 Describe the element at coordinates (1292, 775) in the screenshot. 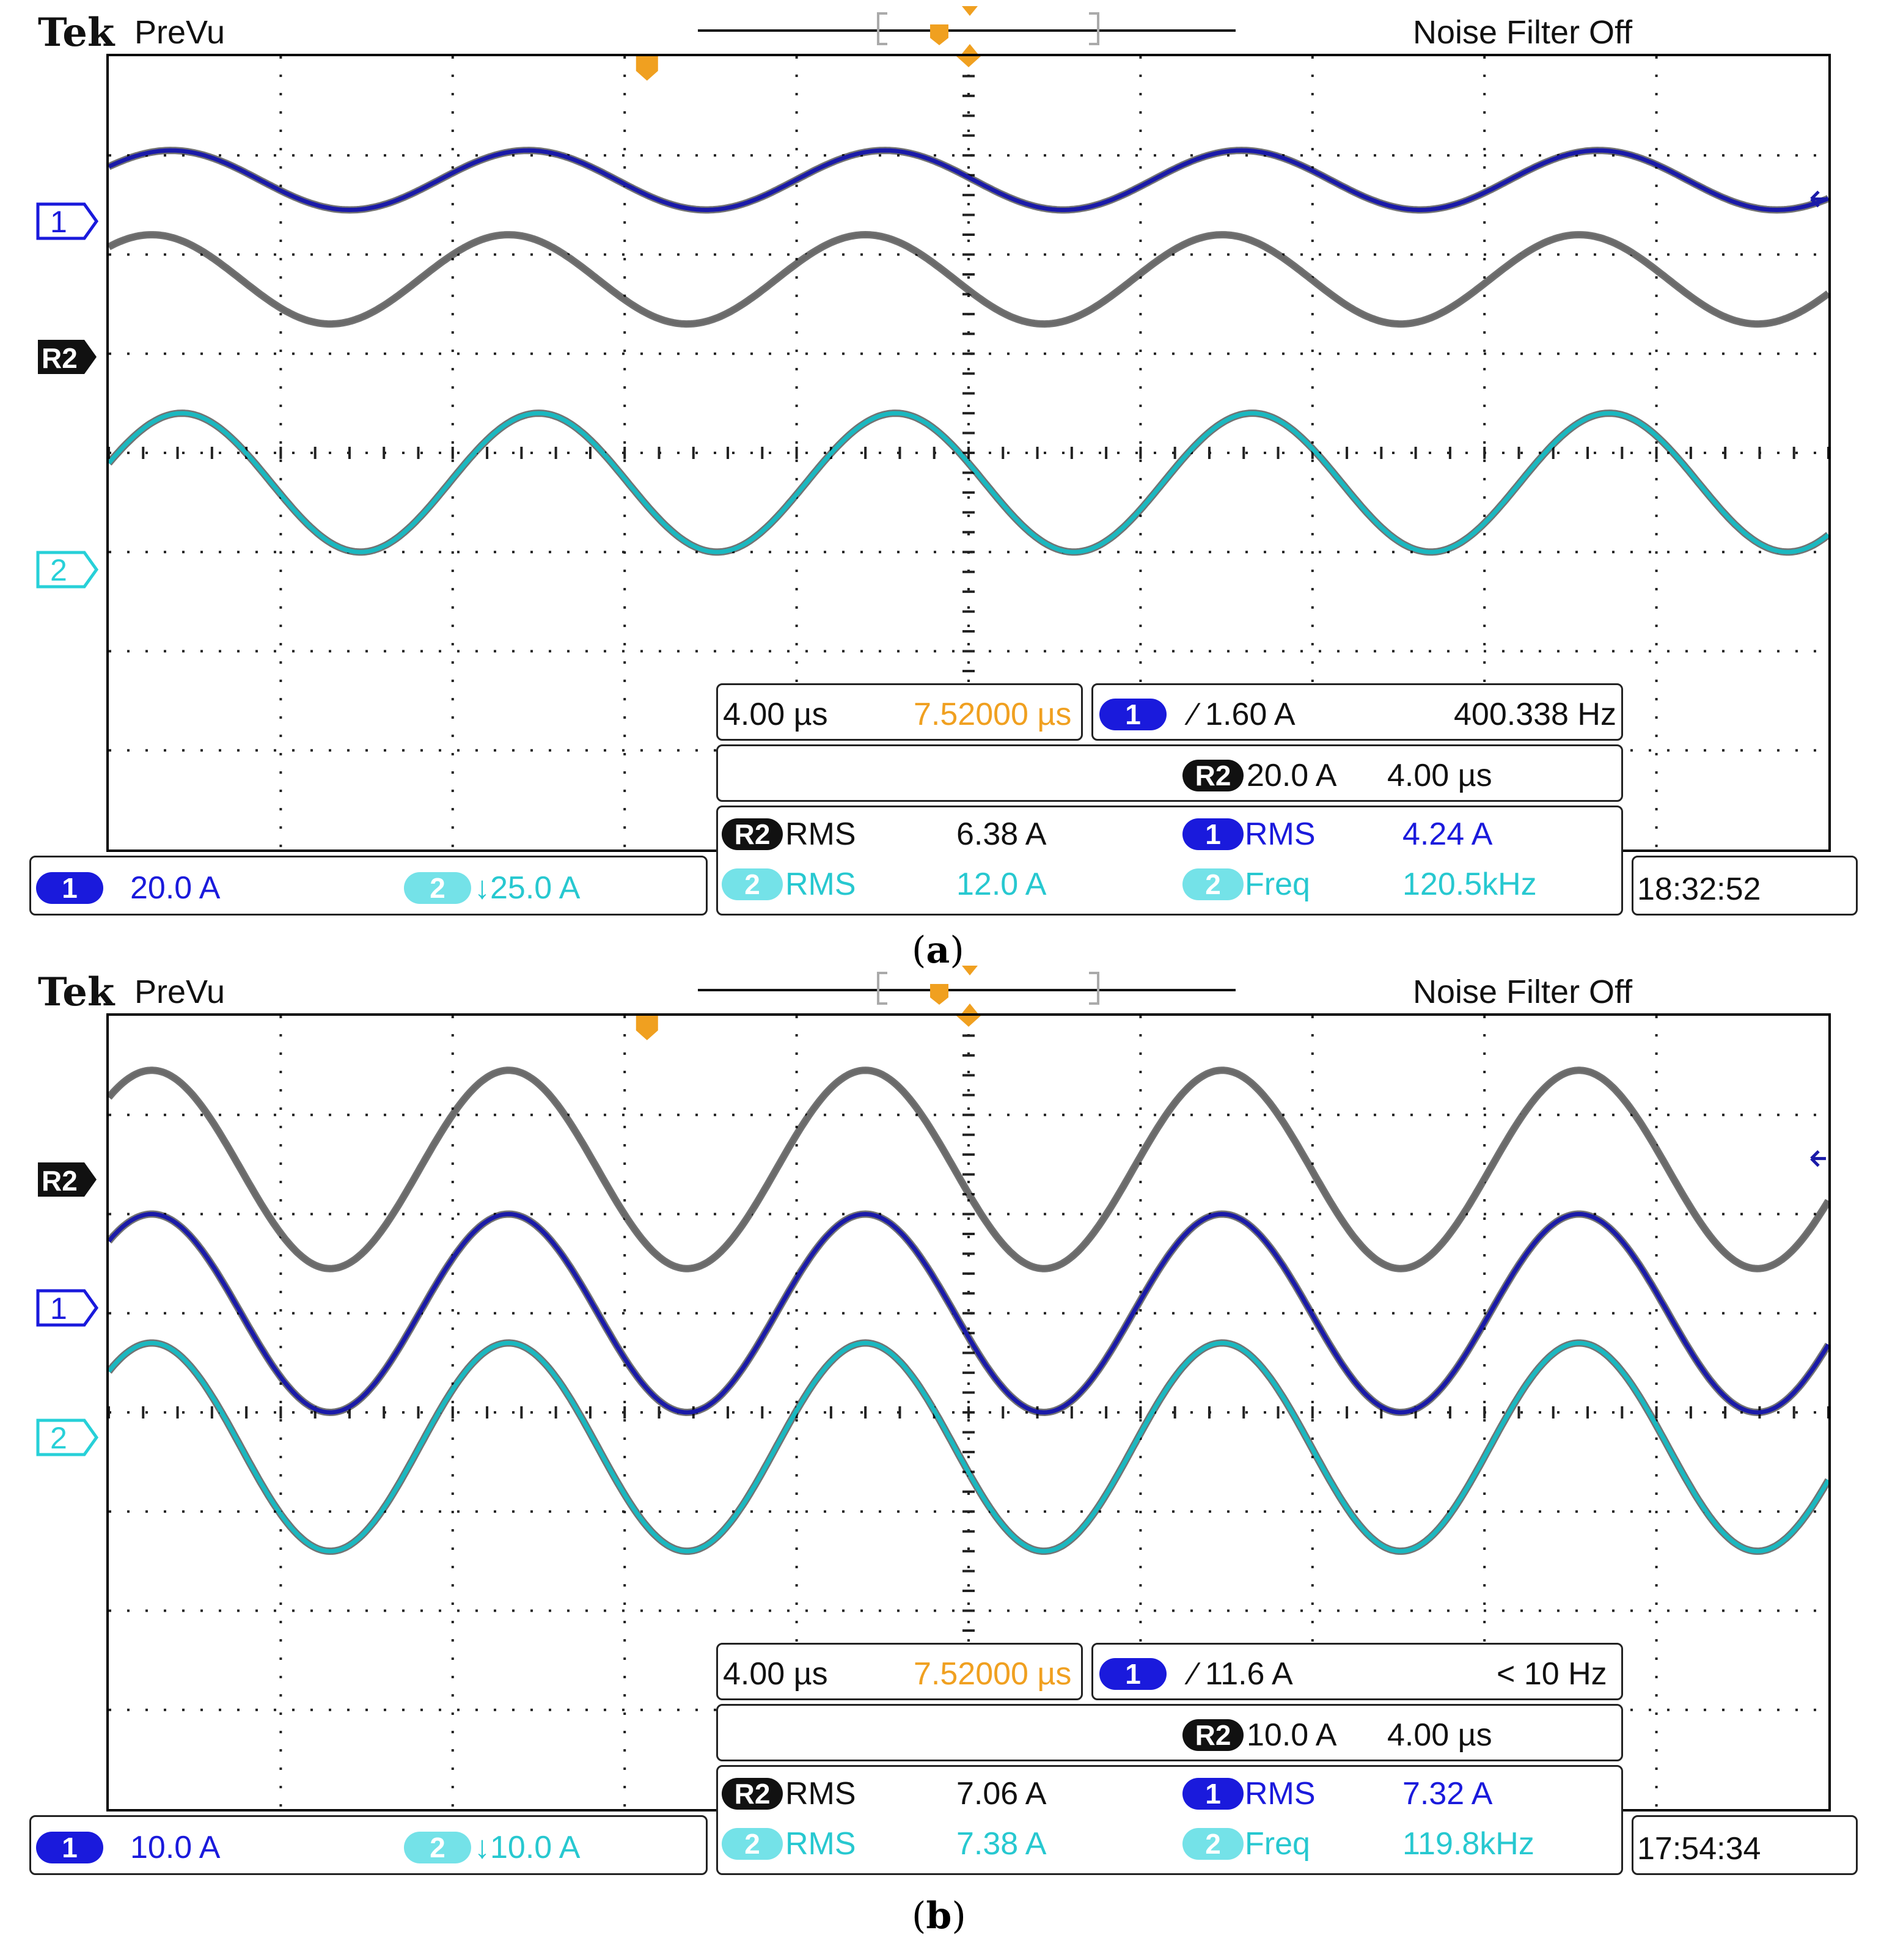

I see `ref-scale: 20.0 A` at that location.